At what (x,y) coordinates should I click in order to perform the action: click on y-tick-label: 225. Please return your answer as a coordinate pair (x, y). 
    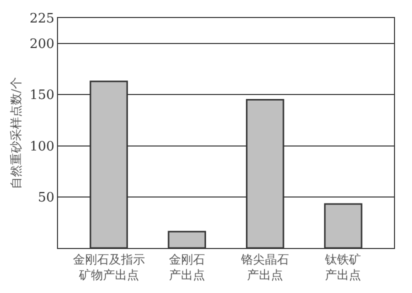
    Looking at the image, I should click on (42, 19).